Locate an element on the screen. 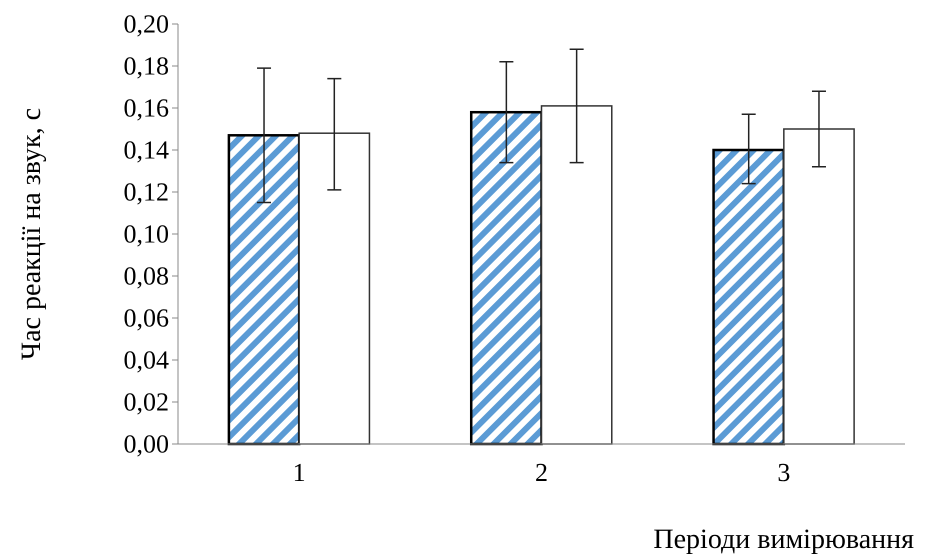 The image size is (927, 558). y-tick-label: 0,20 is located at coordinates (146, 23).